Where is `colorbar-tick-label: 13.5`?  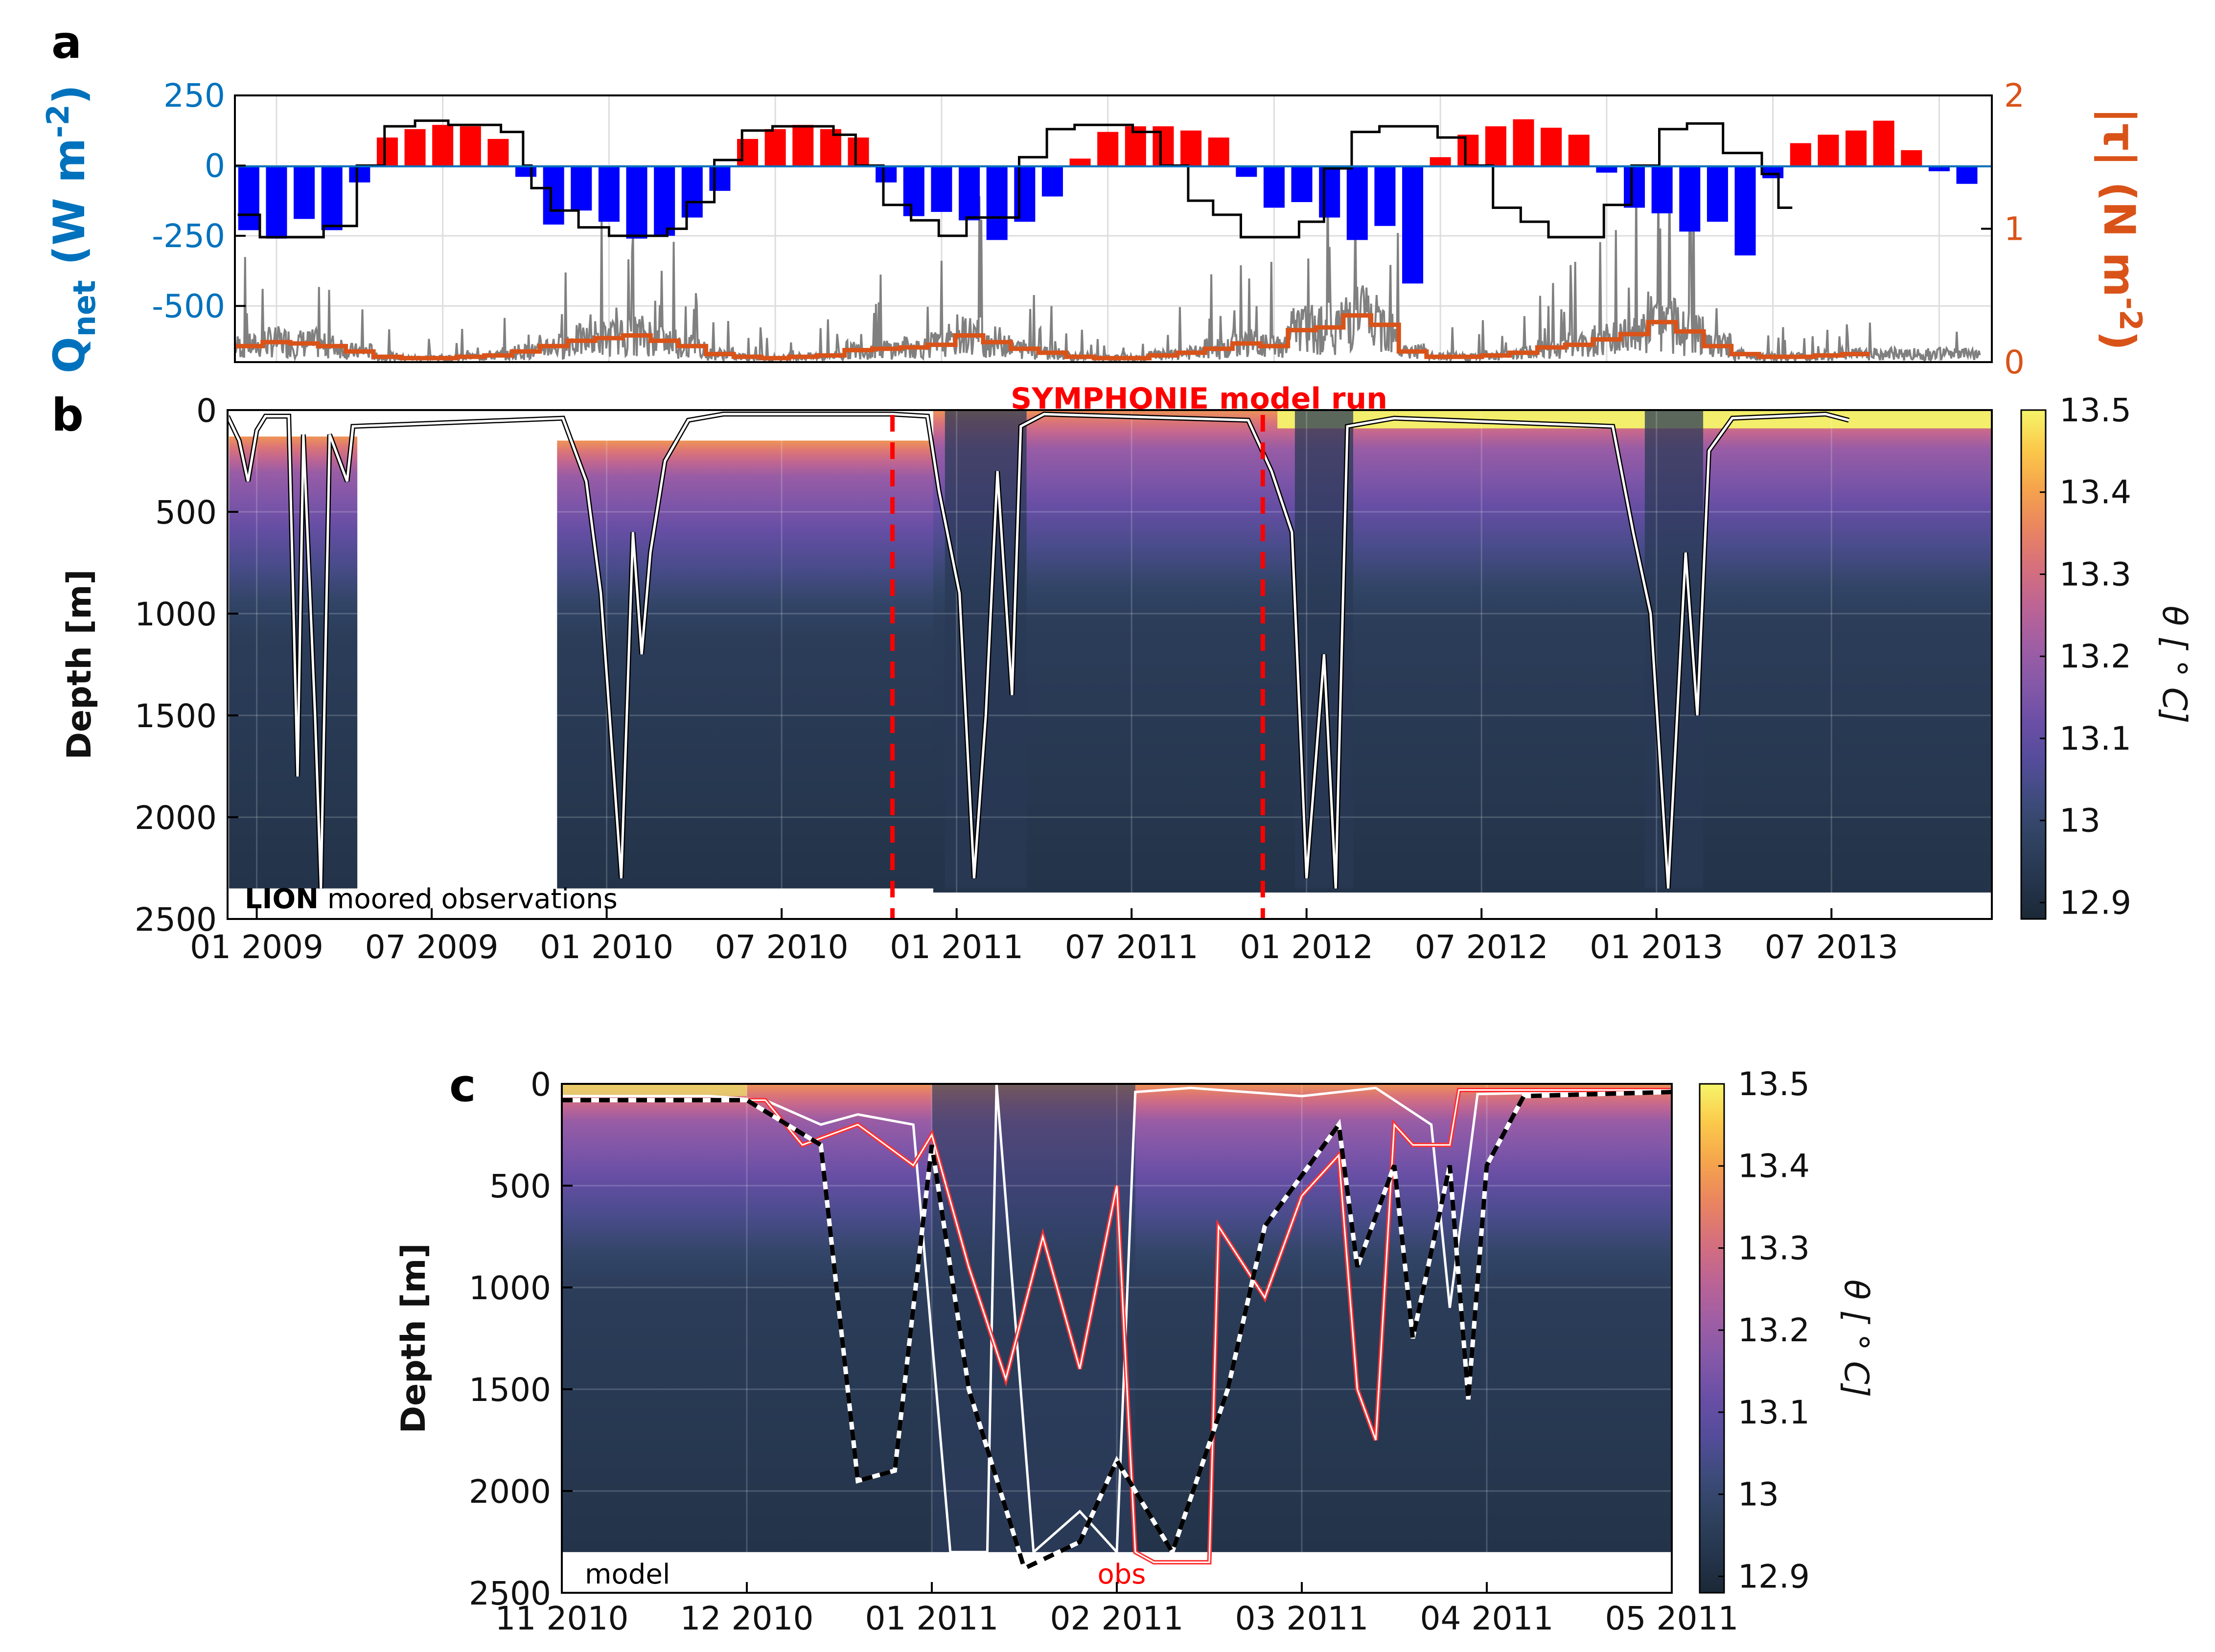 colorbar-tick-label: 13.5 is located at coordinates (1774, 1084).